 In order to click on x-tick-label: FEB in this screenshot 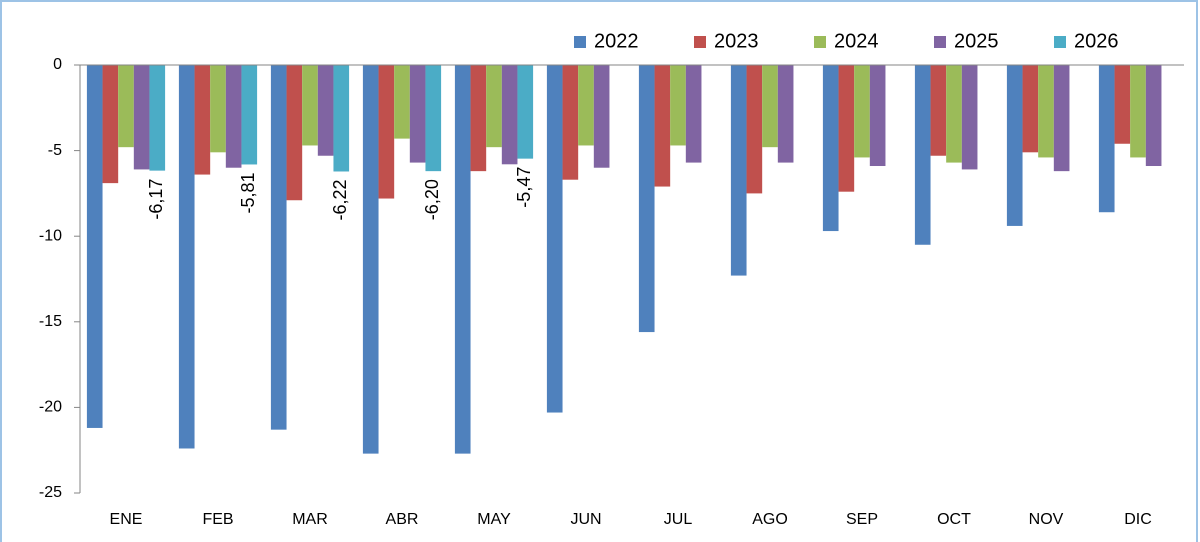, I will do `click(217, 519)`.